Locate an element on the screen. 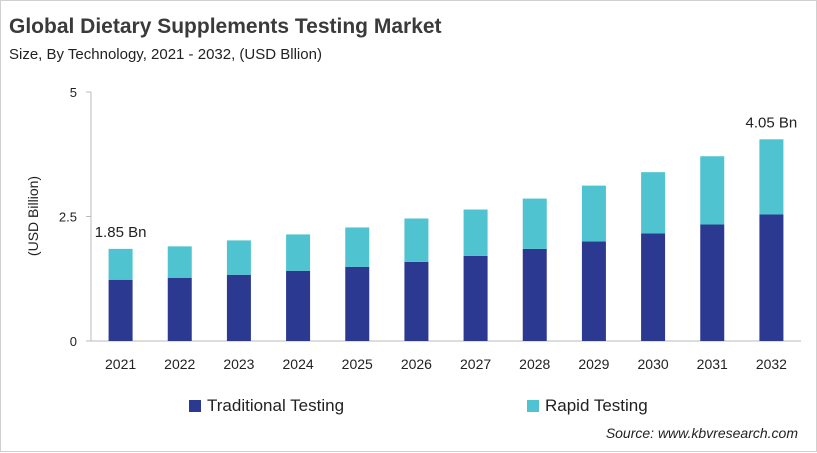  bar-traditional-2021 is located at coordinates (120, 310).